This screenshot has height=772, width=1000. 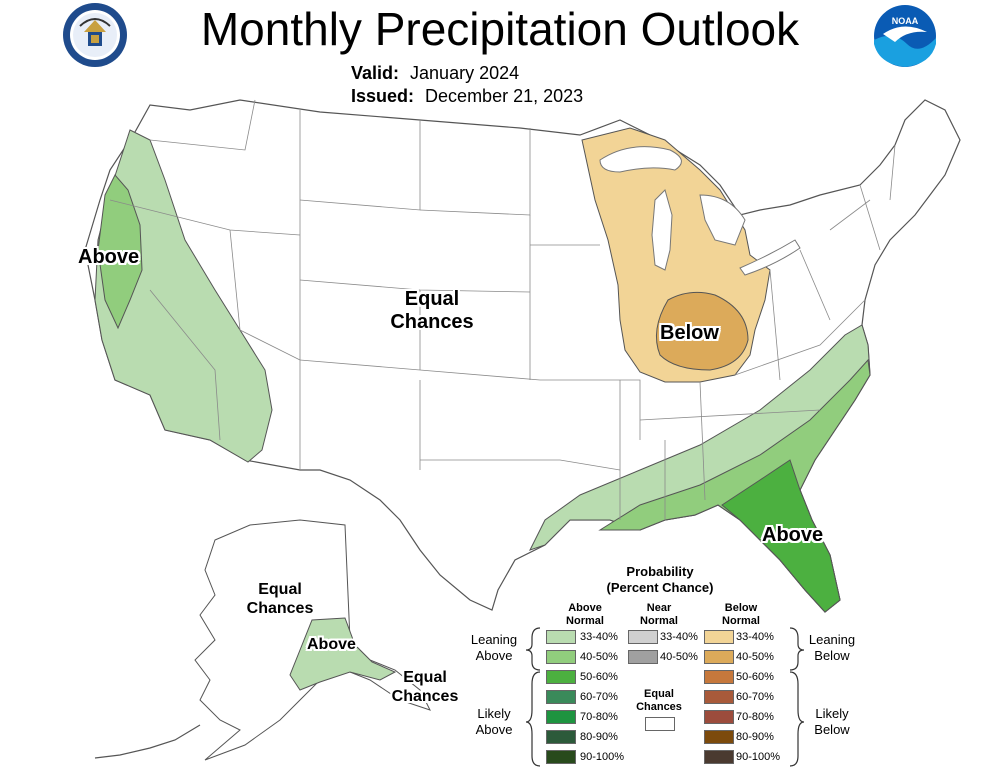 I want to click on alaska-above-label: Above, so click(x=331, y=644).